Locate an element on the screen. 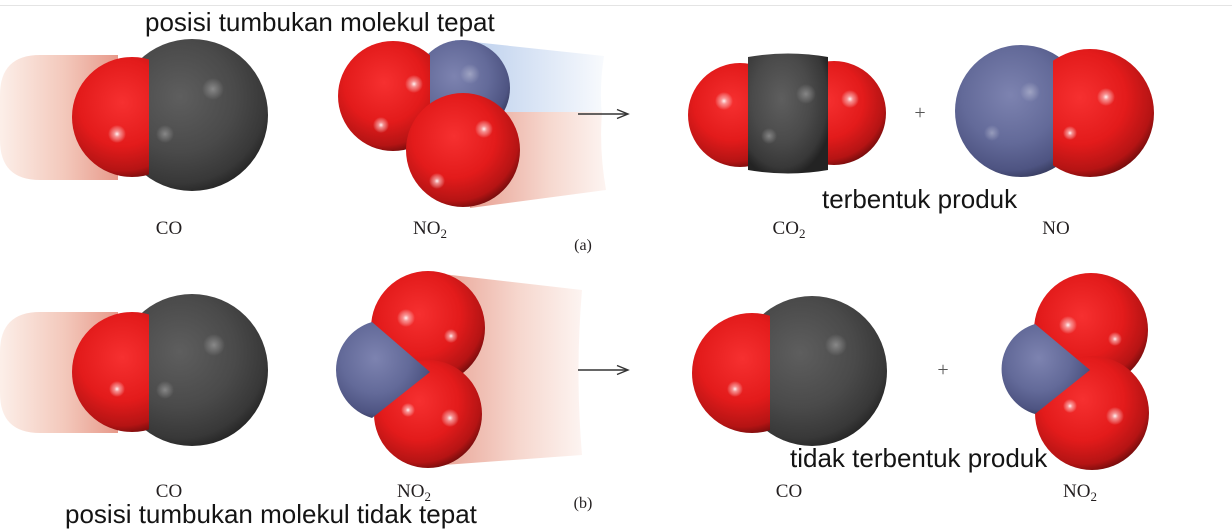 The width and height of the screenshot is (1232, 529). product-no-molecule-a is located at coordinates (1054, 111).